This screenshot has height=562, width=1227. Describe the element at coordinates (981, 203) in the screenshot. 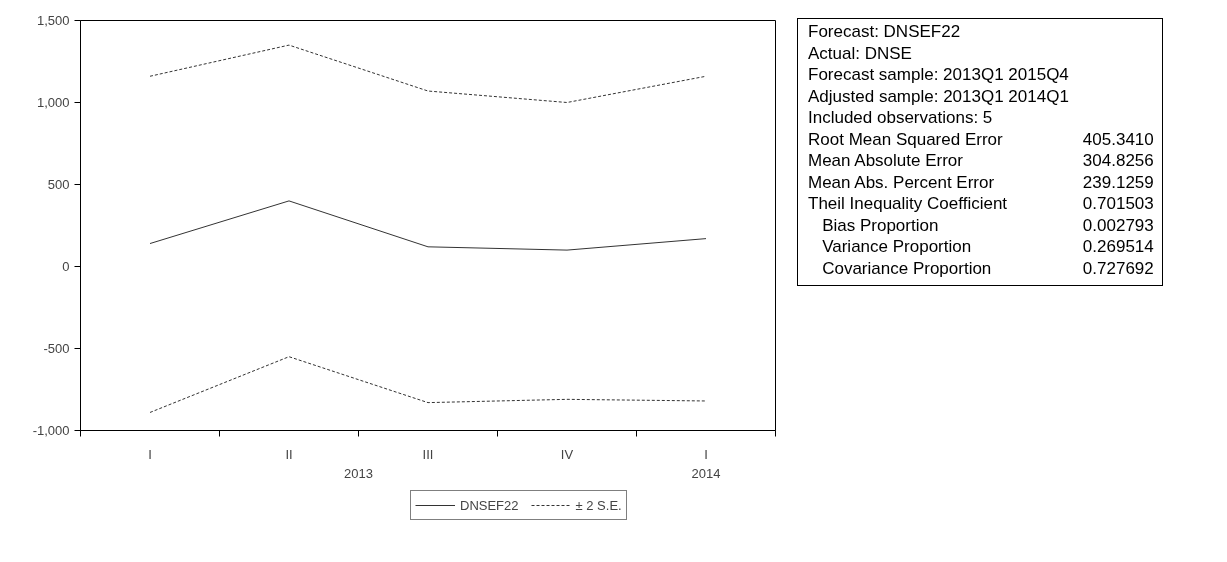

I see `text: Theil Inequality Coefficient 0.701503` at that location.